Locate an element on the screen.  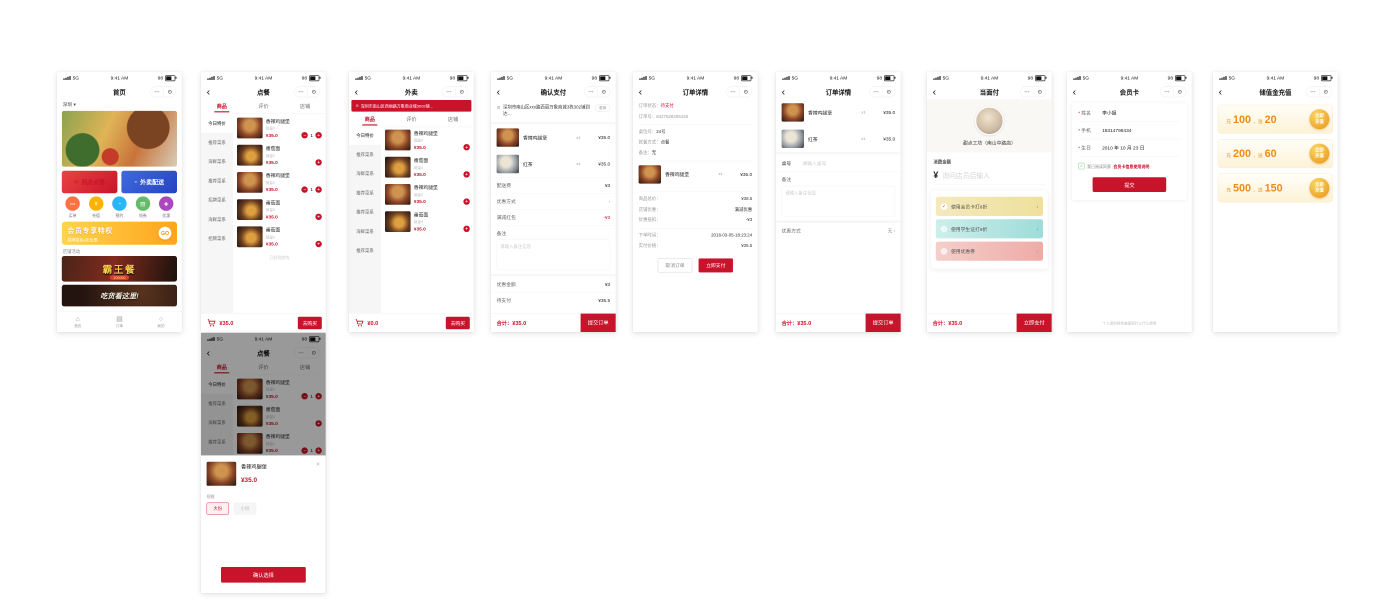
discount-row: 优惠方式 › is located at coordinates (553, 201).